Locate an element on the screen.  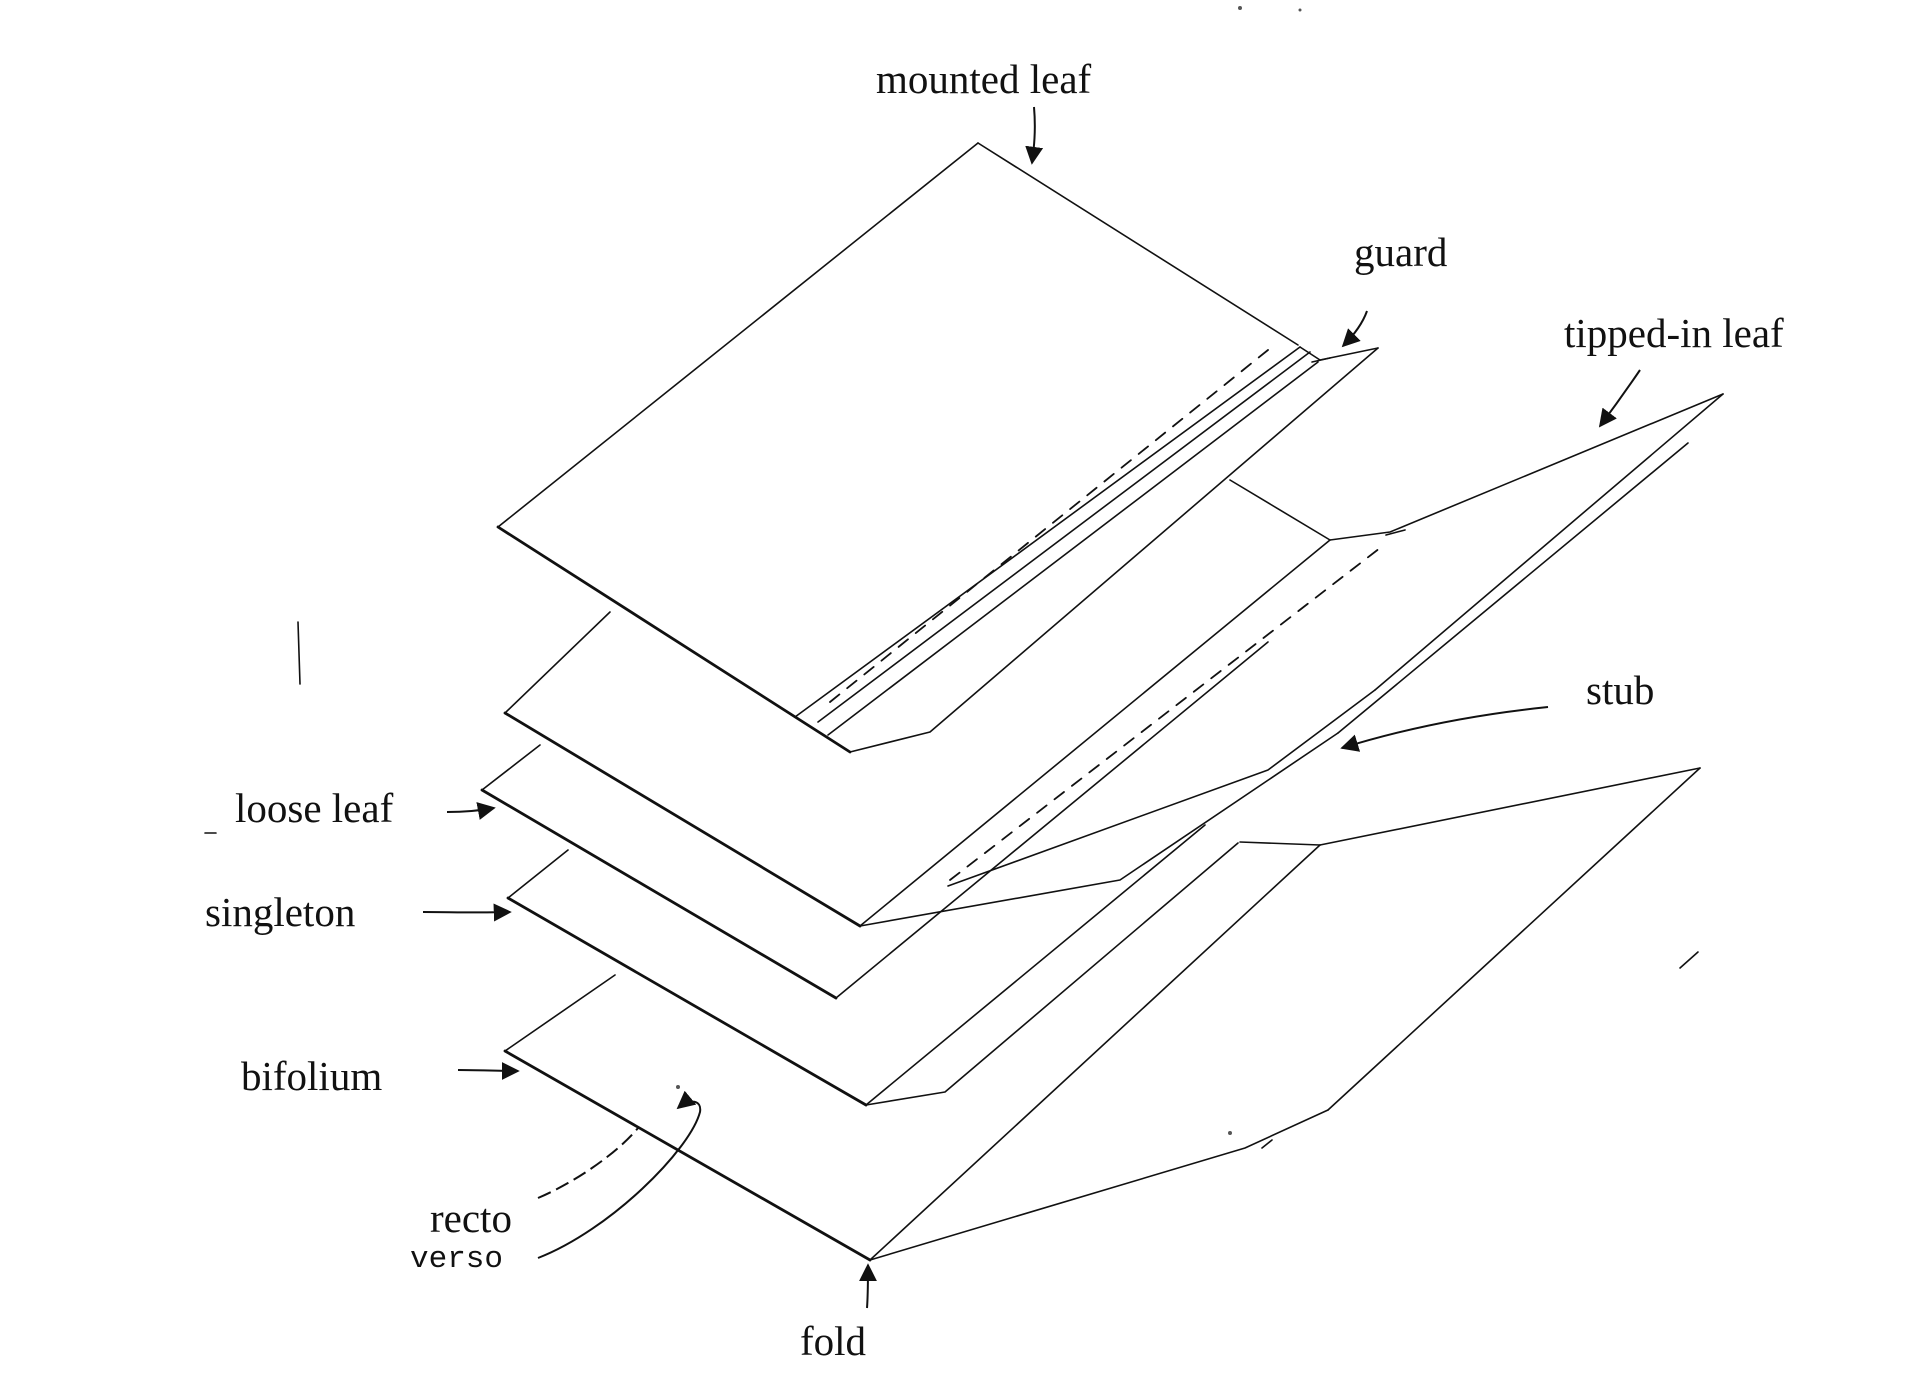
label-singleton: singleton is located at coordinates (280, 912).